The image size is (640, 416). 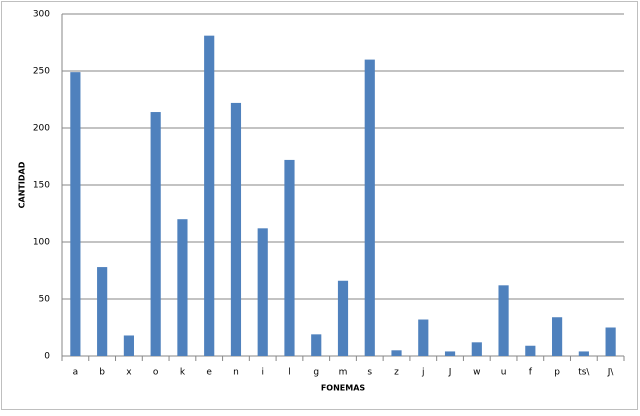 What do you see at coordinates (584, 373) in the screenshot?
I see `x-tick-label: ts\` at bounding box center [584, 373].